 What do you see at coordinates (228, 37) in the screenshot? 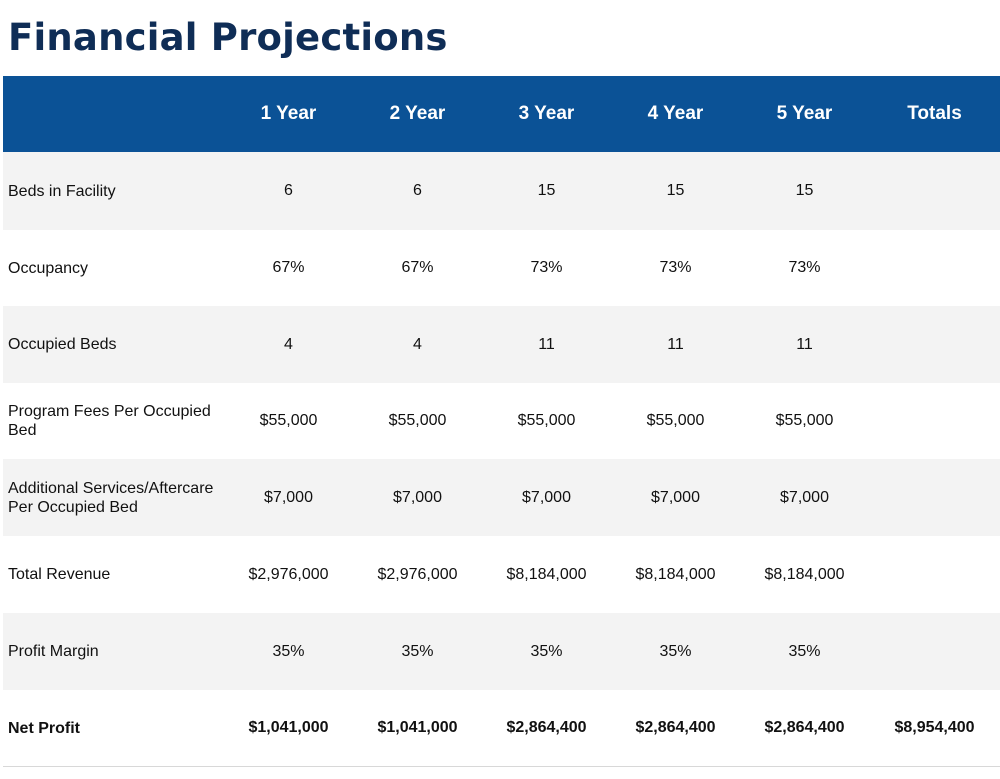
I see `page-title: Financial Projections` at bounding box center [228, 37].